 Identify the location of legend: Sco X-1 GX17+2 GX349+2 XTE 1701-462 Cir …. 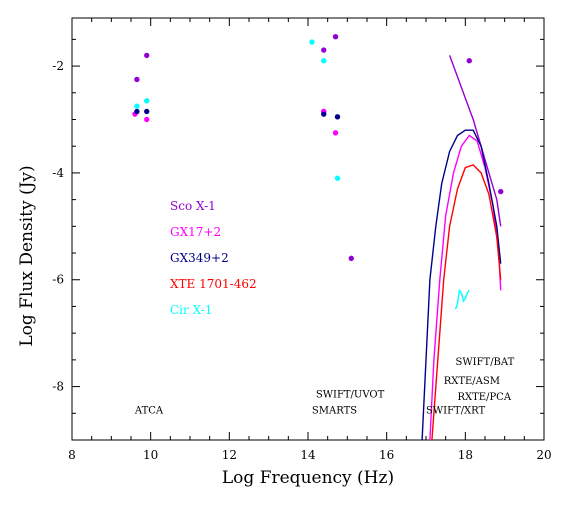
(213, 258).